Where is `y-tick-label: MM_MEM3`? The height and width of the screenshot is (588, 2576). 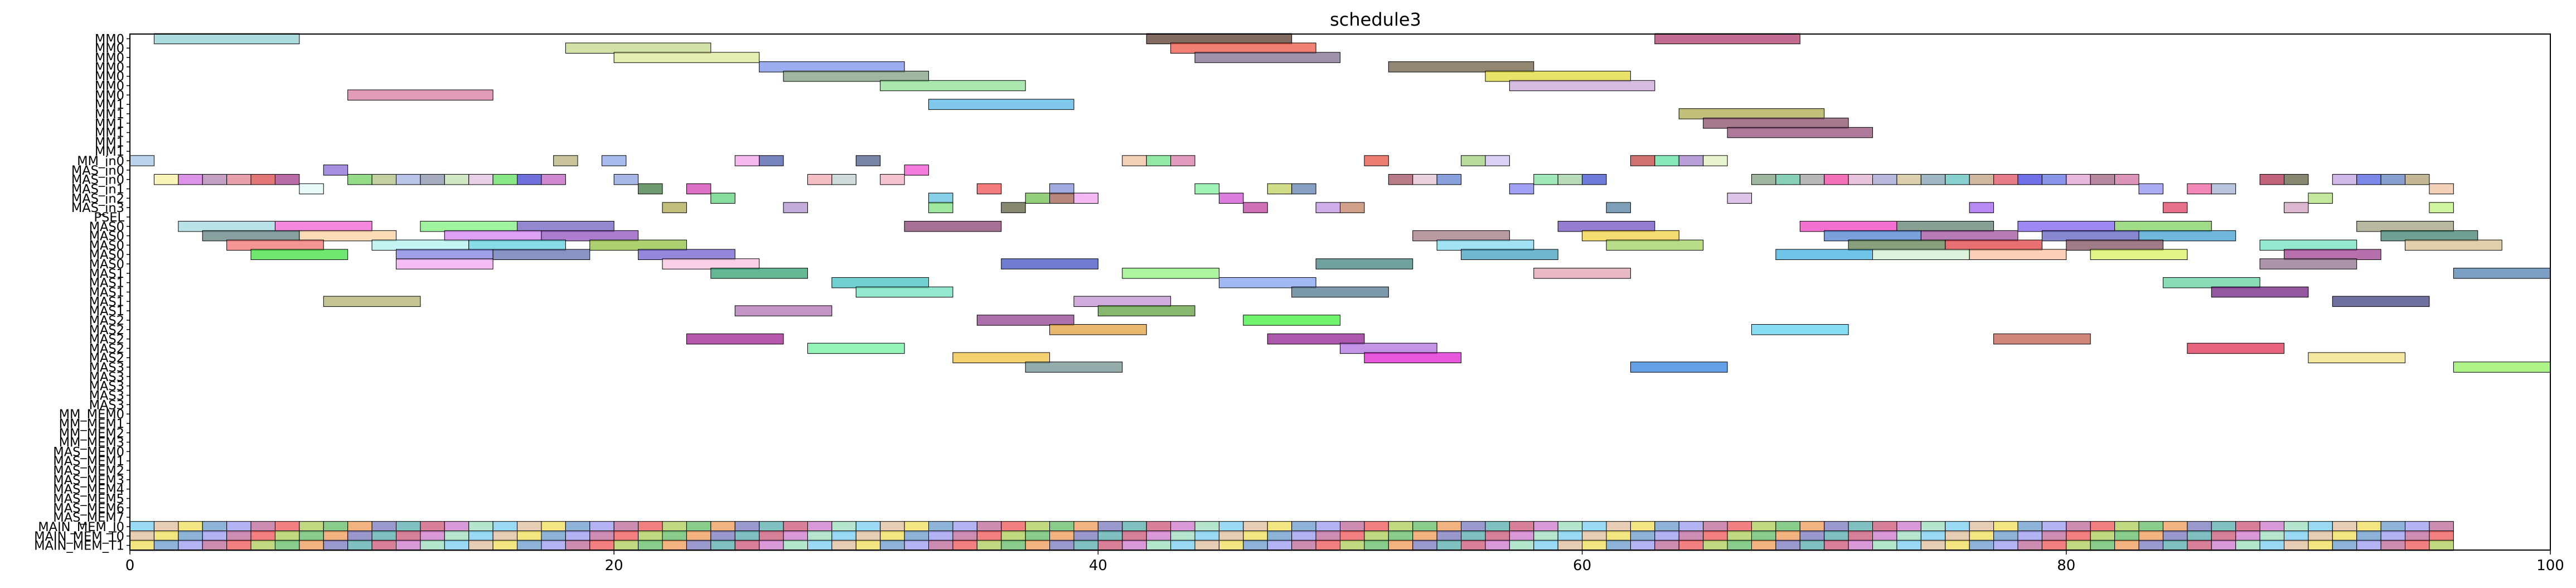 y-tick-label: MM_MEM3 is located at coordinates (91, 443).